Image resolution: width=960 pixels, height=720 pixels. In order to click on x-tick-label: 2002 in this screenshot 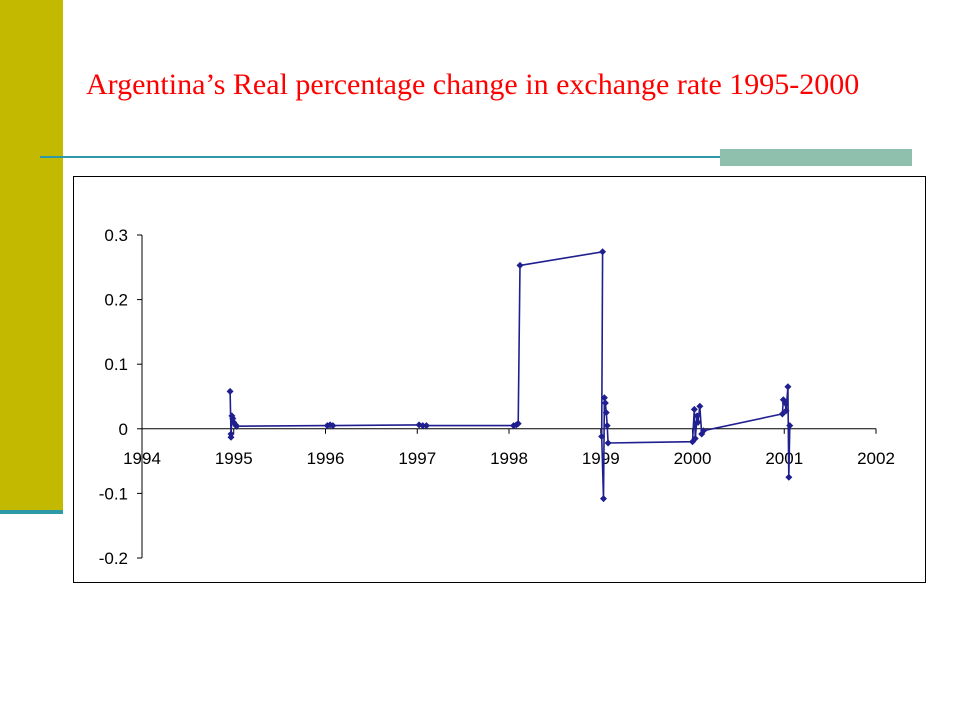, I will do `click(876, 458)`.